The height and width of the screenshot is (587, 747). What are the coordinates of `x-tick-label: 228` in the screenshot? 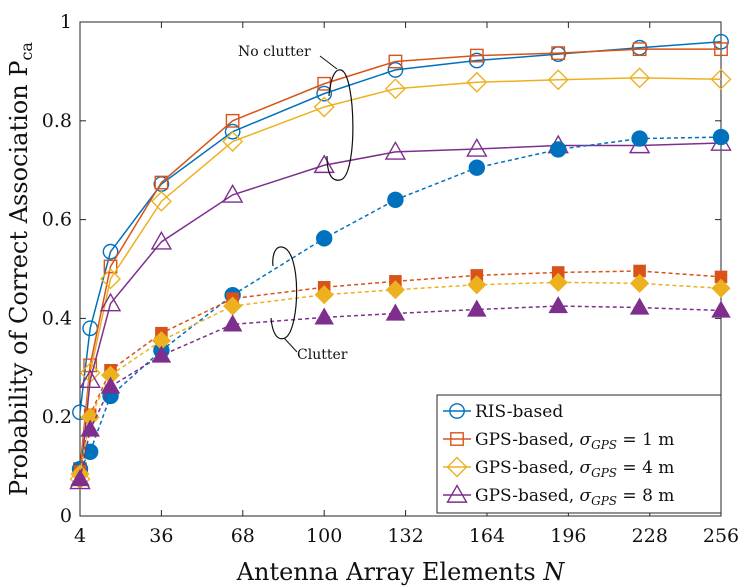 It's located at (650, 536).